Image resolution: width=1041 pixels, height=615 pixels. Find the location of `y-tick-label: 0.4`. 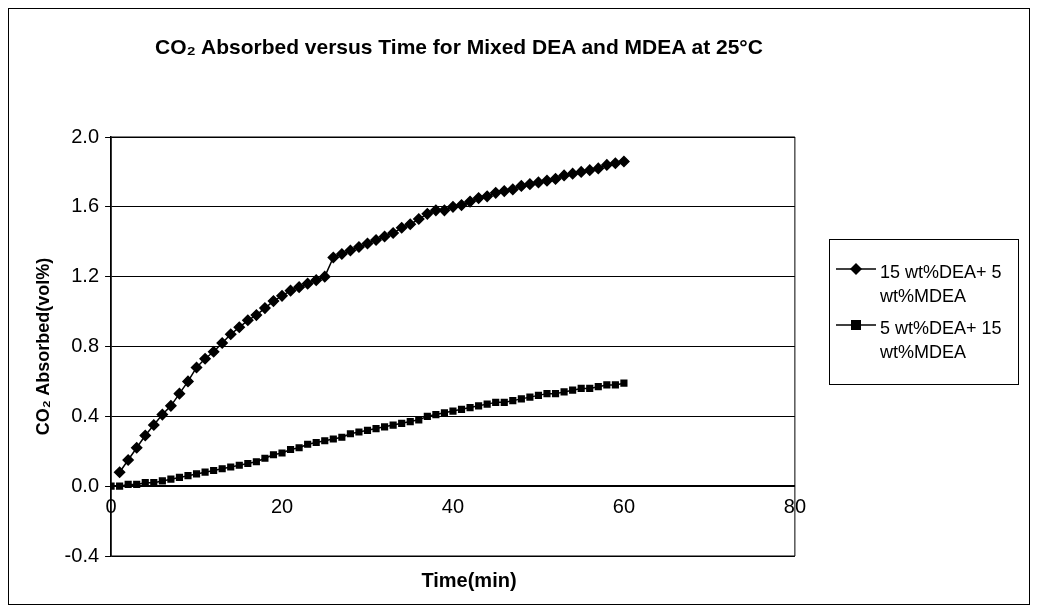

y-tick-label: 0.4 is located at coordinates (85, 414).